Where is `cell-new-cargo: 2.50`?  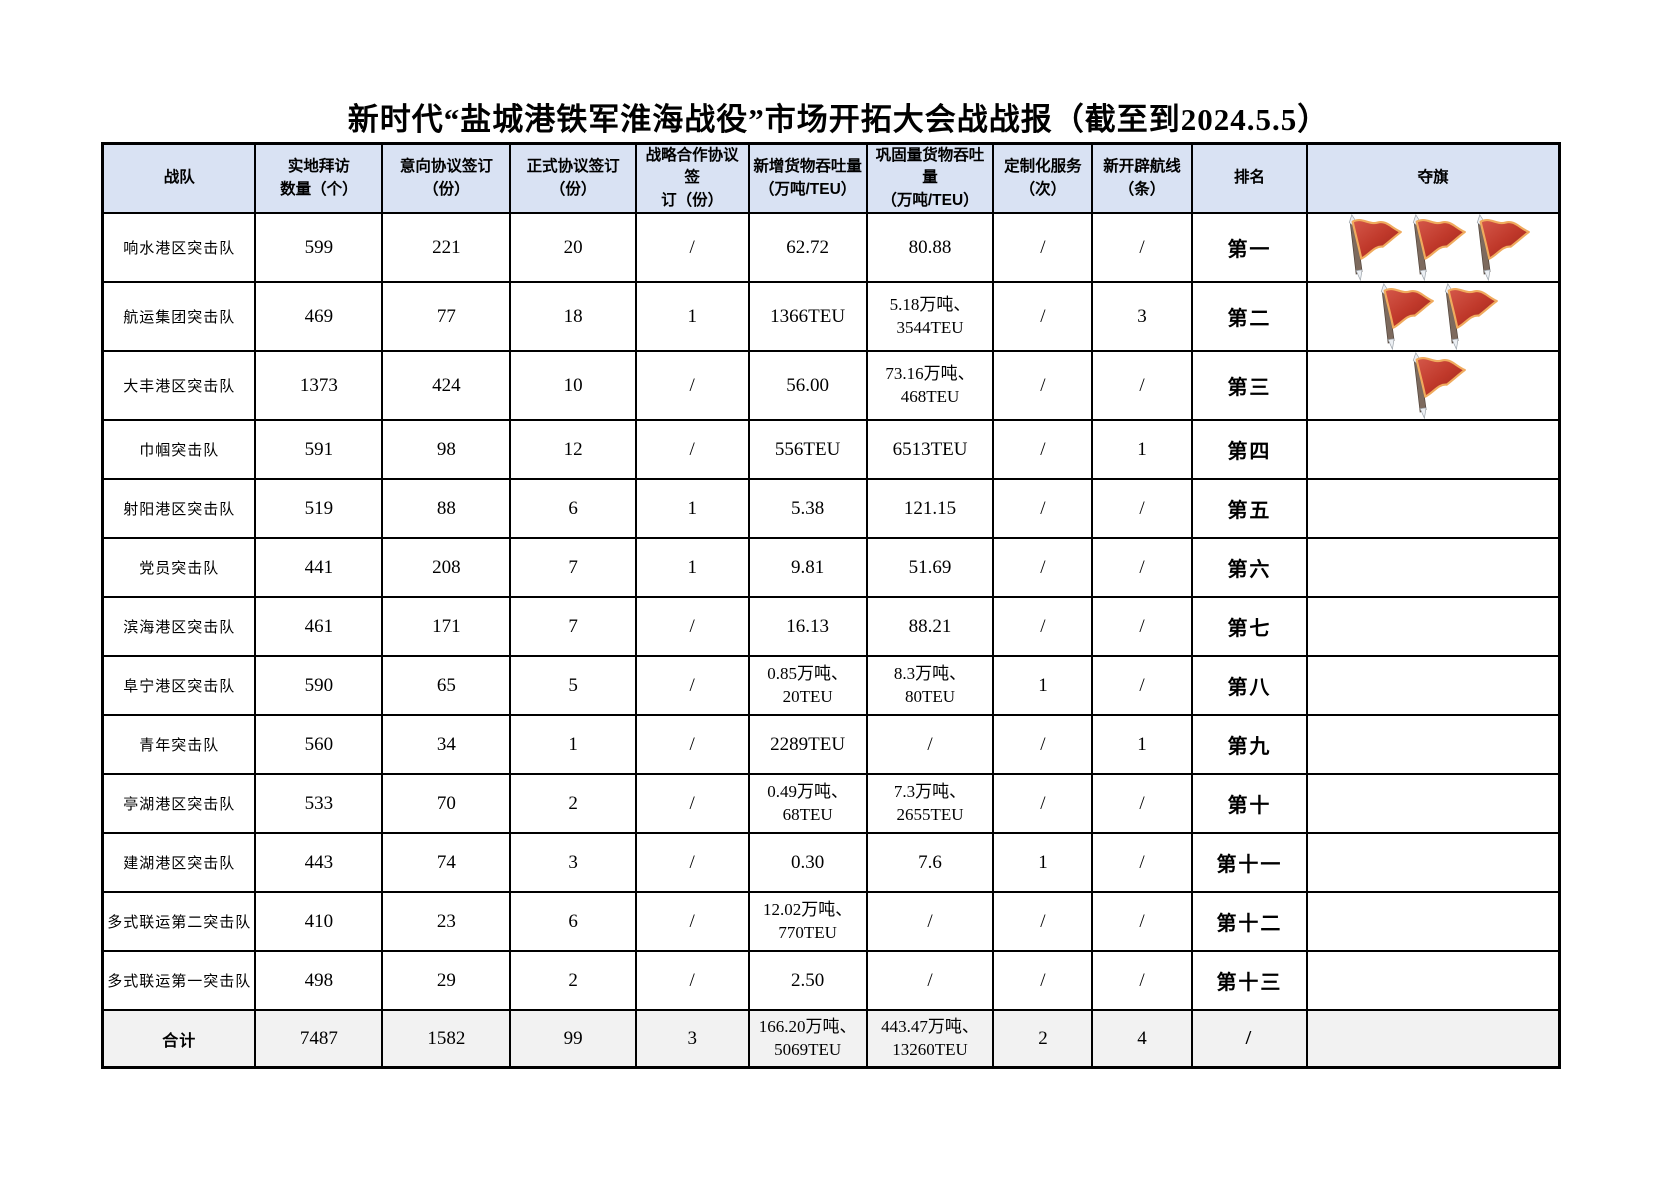
cell-new-cargo: 2.50 is located at coordinates (807, 981).